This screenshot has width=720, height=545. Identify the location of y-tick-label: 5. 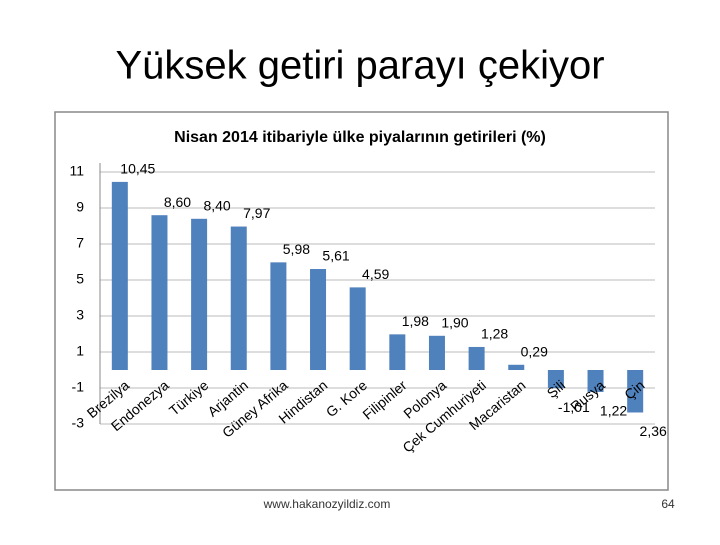
(80, 279).